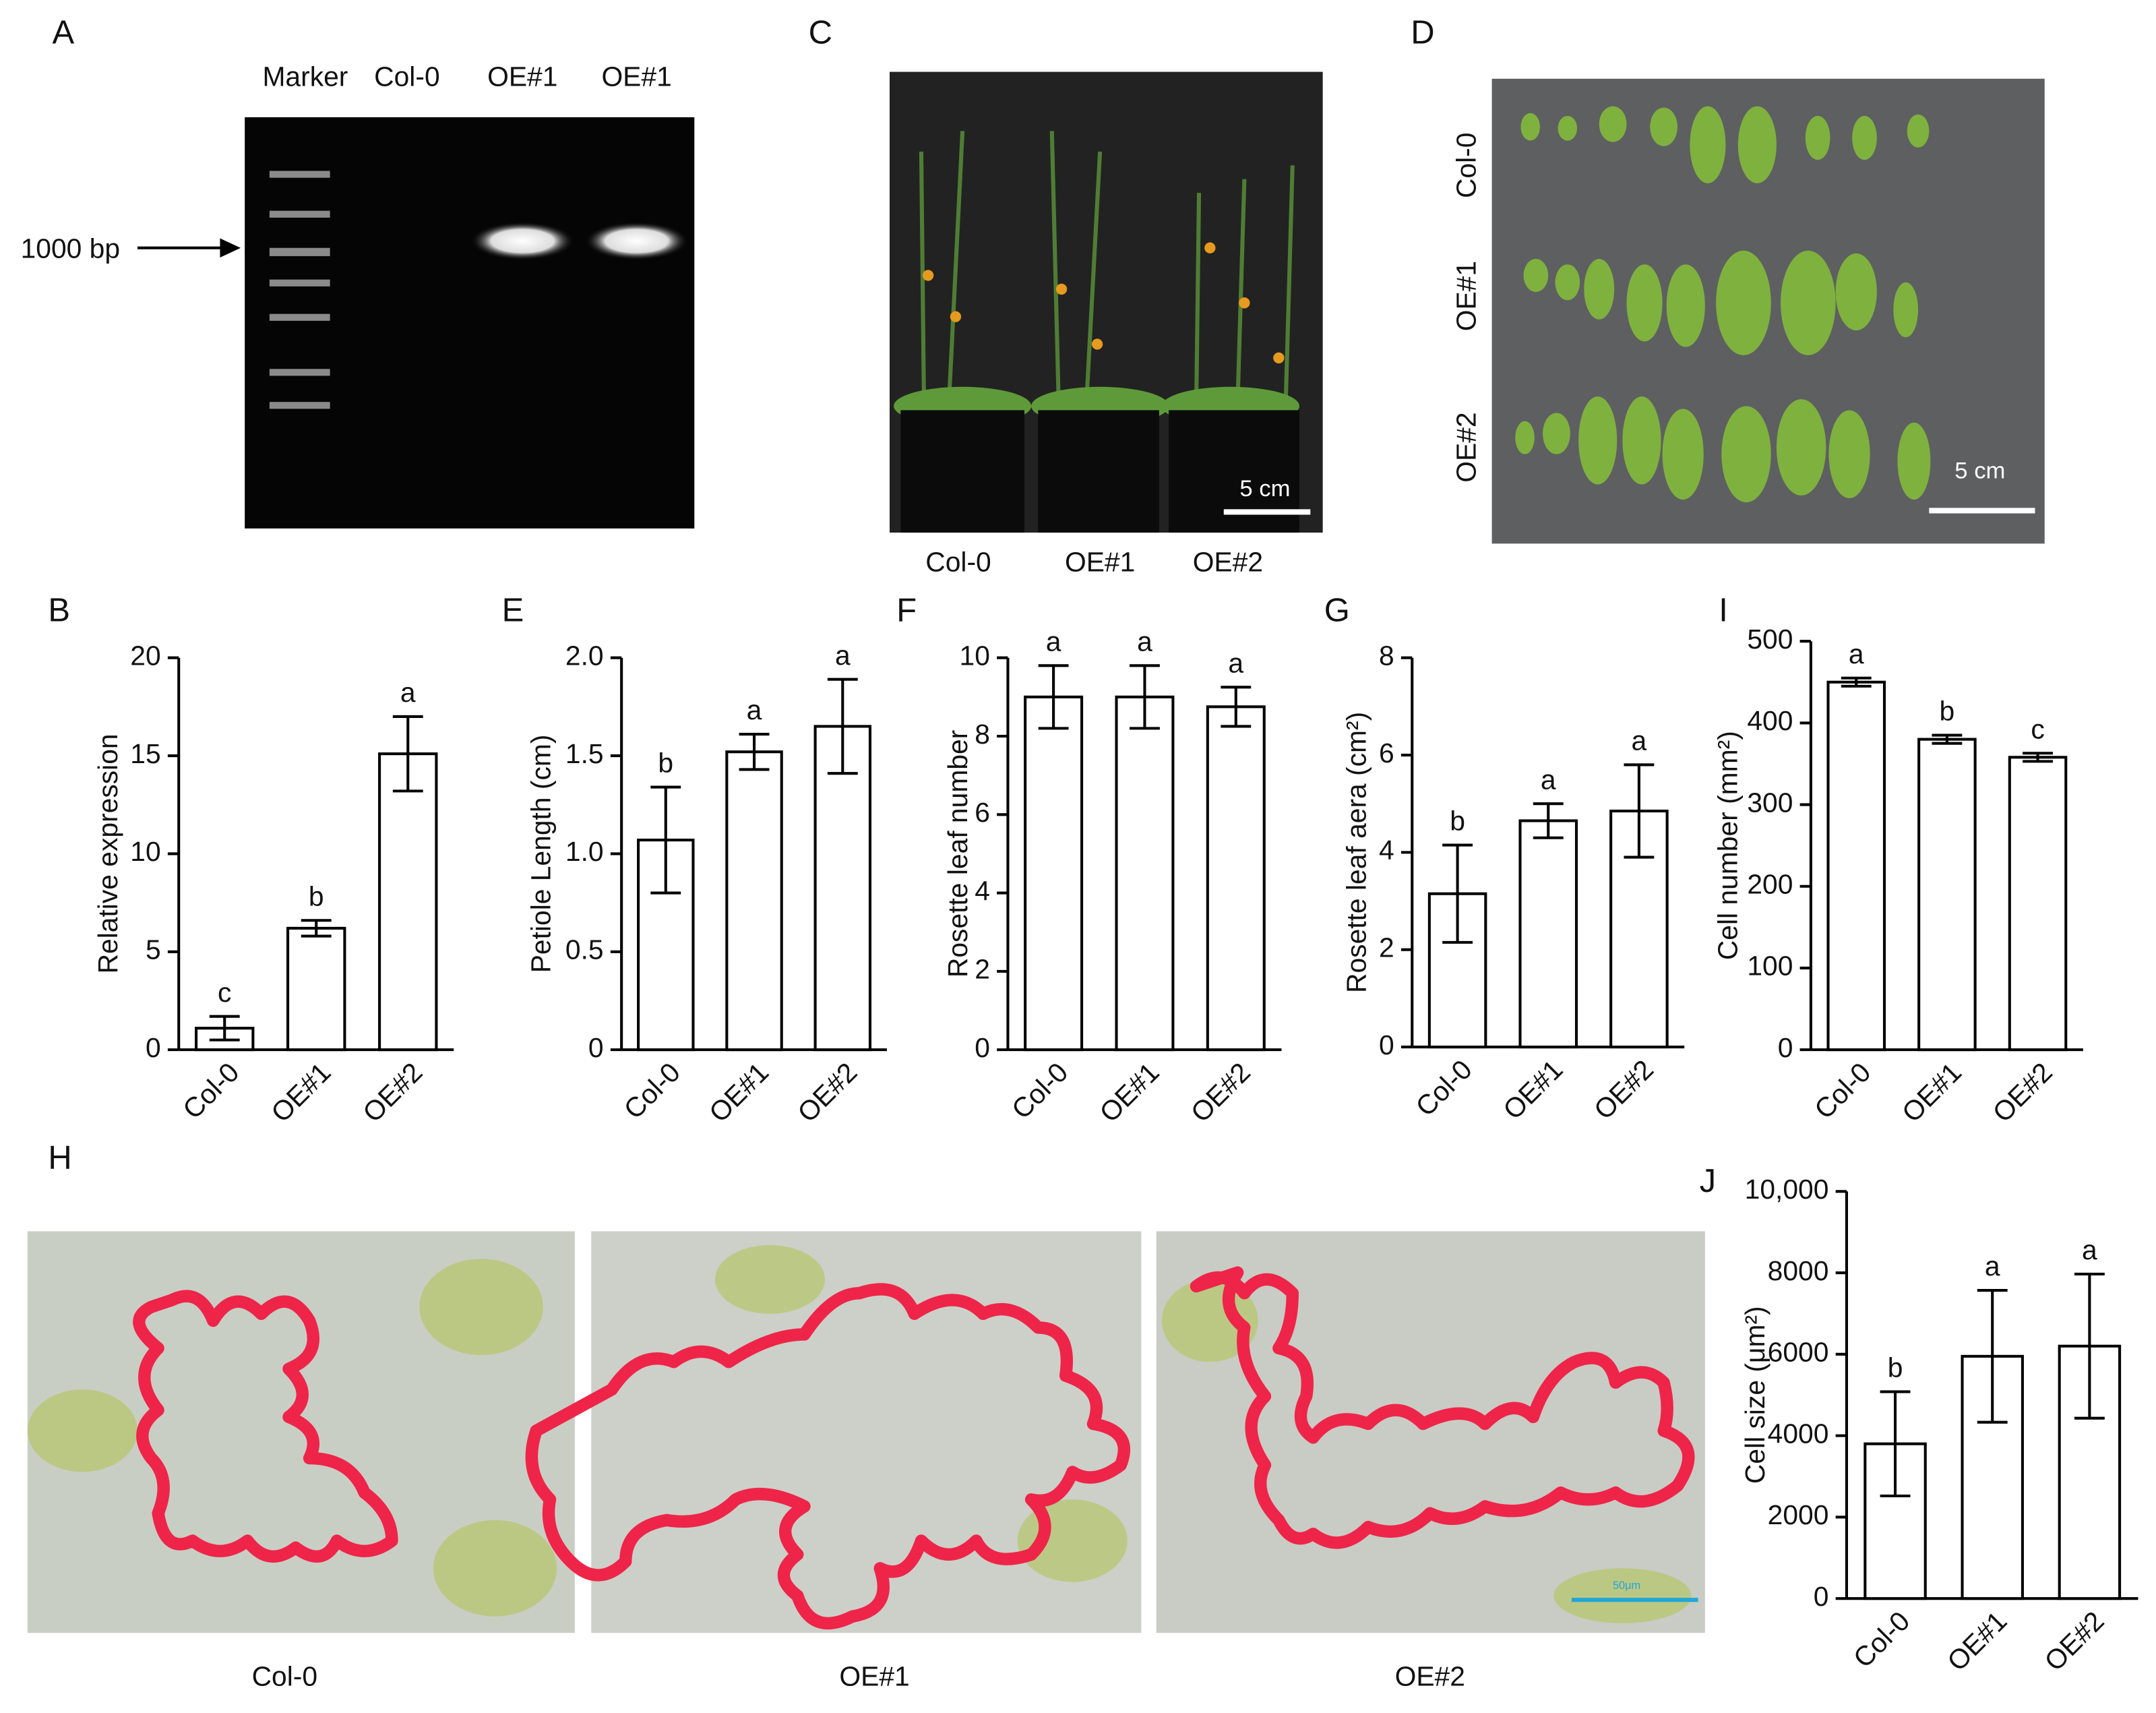 This screenshot has width=2156, height=1713. Describe the element at coordinates (1467, 447) in the screenshot. I see `row-label: OE#2` at that location.